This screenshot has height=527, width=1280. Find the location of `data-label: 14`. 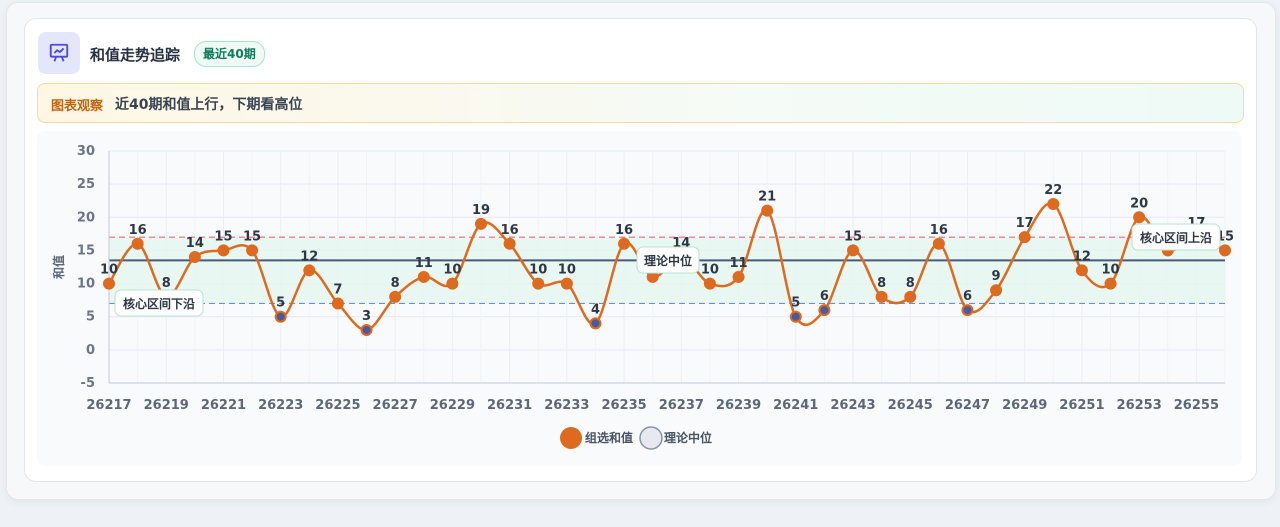

data-label: 14 is located at coordinates (195, 243).